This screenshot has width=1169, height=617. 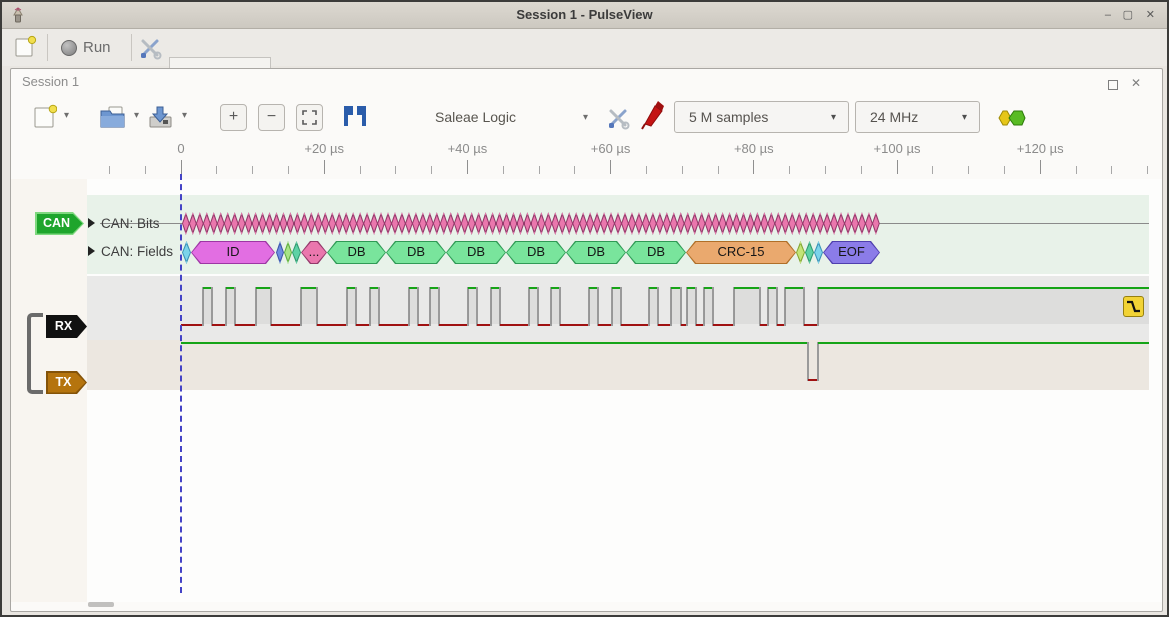 What do you see at coordinates (112, 119) in the screenshot?
I see `open-file-button` at bounding box center [112, 119].